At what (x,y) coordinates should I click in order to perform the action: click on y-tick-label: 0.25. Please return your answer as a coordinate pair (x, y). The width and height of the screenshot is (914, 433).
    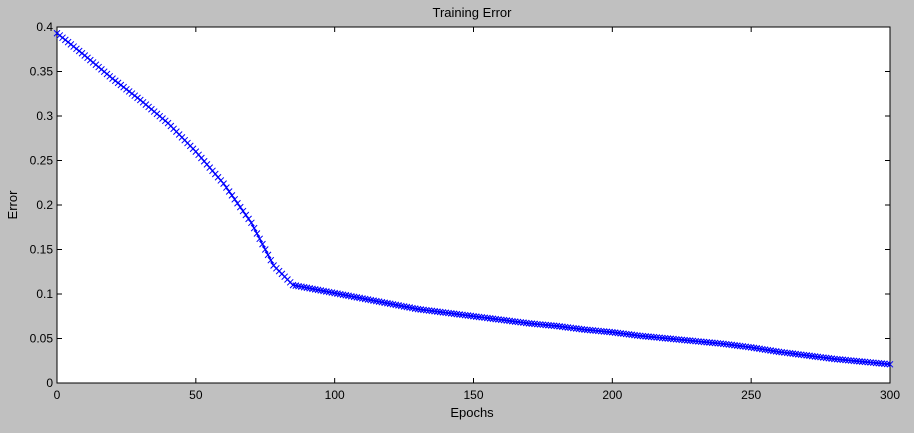
    Looking at the image, I should click on (42, 161).